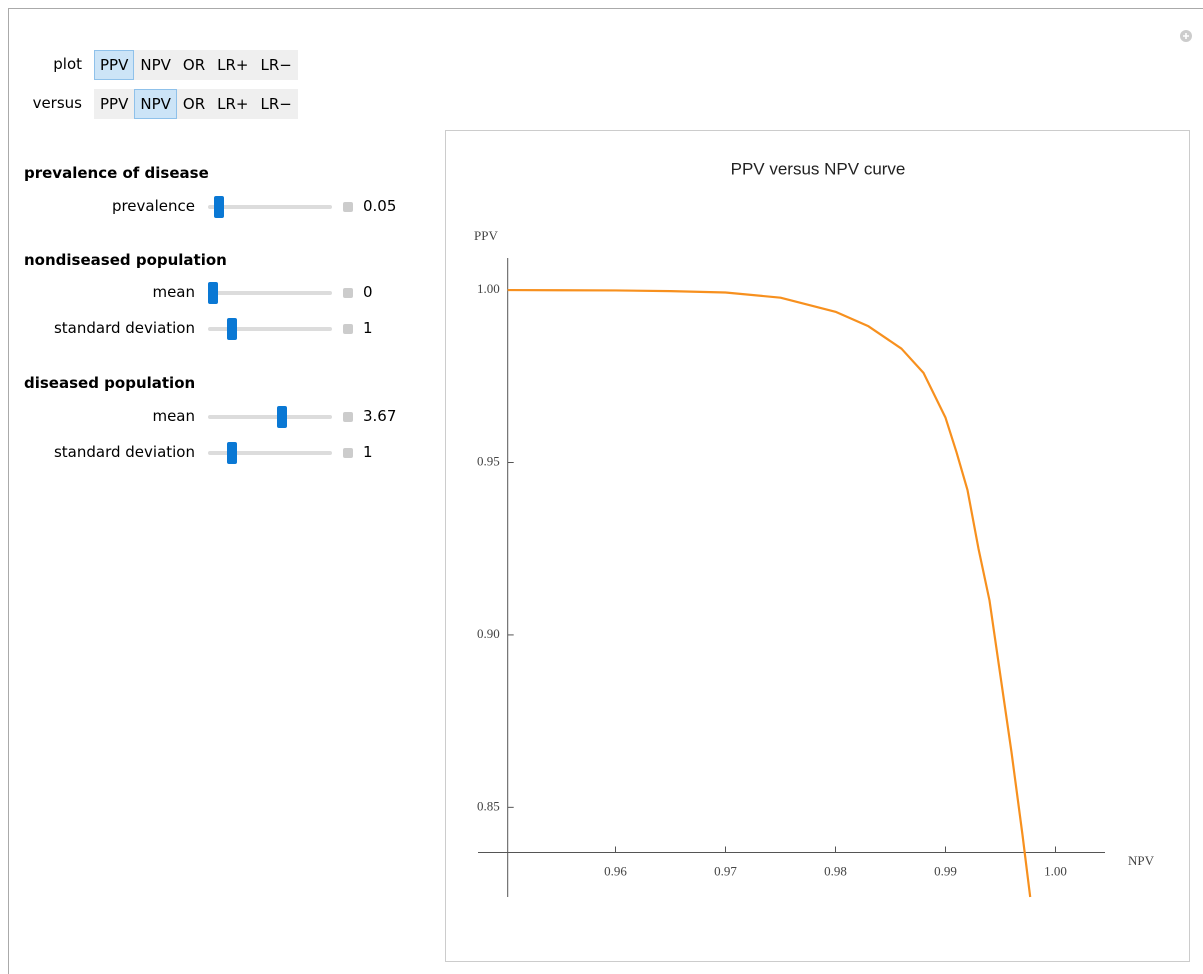 Image resolution: width=1203 pixels, height=974 pixels. What do you see at coordinates (380, 416) in the screenshot?
I see `slider-value: 3.67` at bounding box center [380, 416].